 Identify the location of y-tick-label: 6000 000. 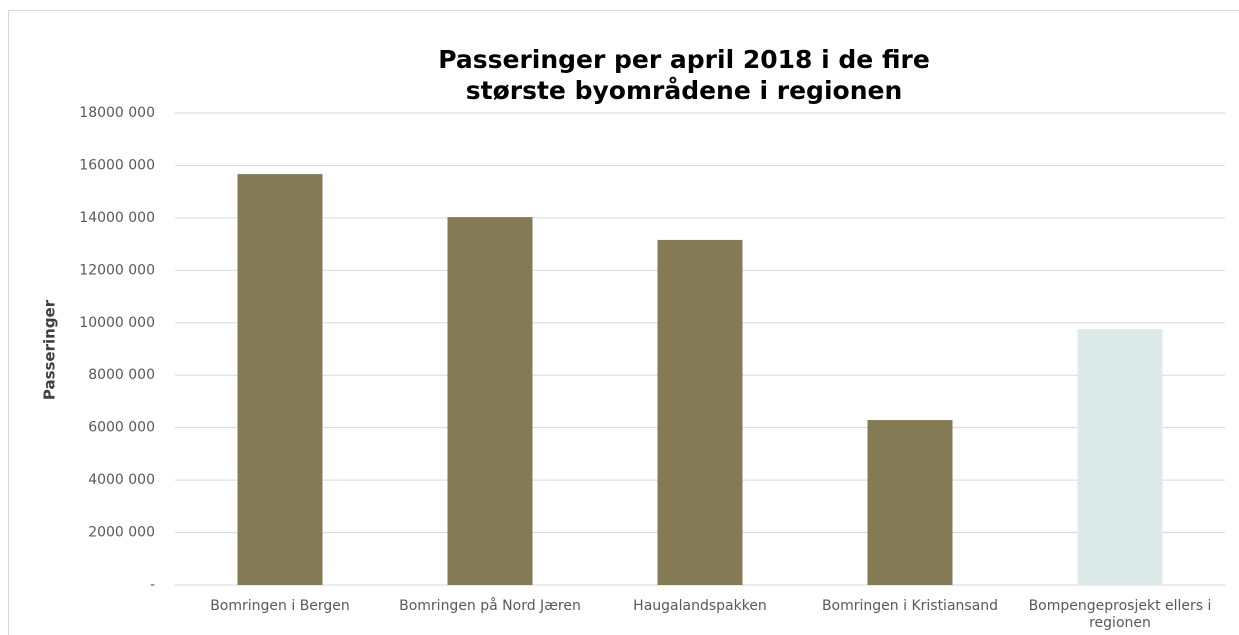
(121, 428).